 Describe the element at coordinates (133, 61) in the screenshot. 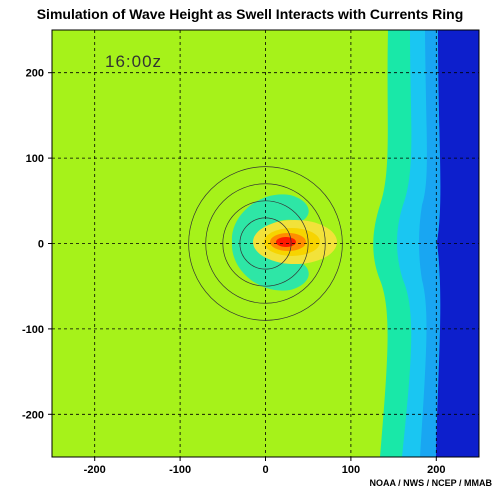

I see `time-label: 16:00z` at that location.